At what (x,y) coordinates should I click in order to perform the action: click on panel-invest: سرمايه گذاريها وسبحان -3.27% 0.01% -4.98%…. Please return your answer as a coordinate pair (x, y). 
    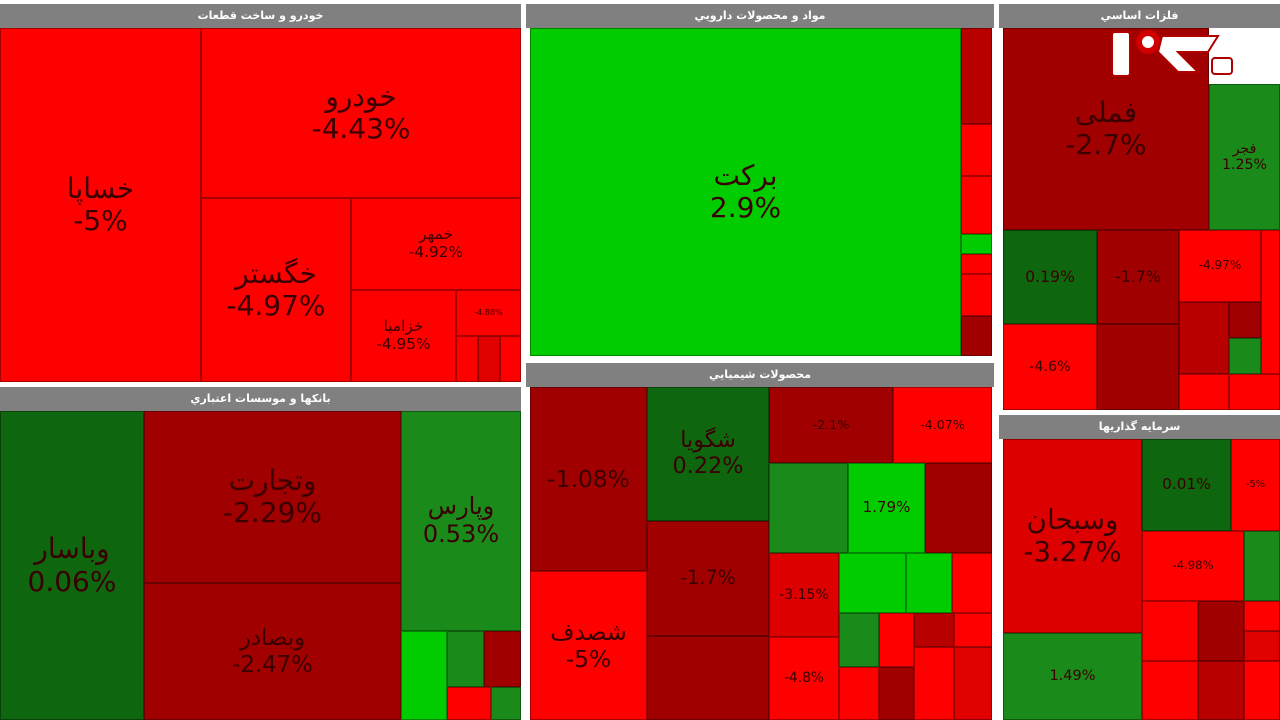
    Looking at the image, I should click on (1139, 567).